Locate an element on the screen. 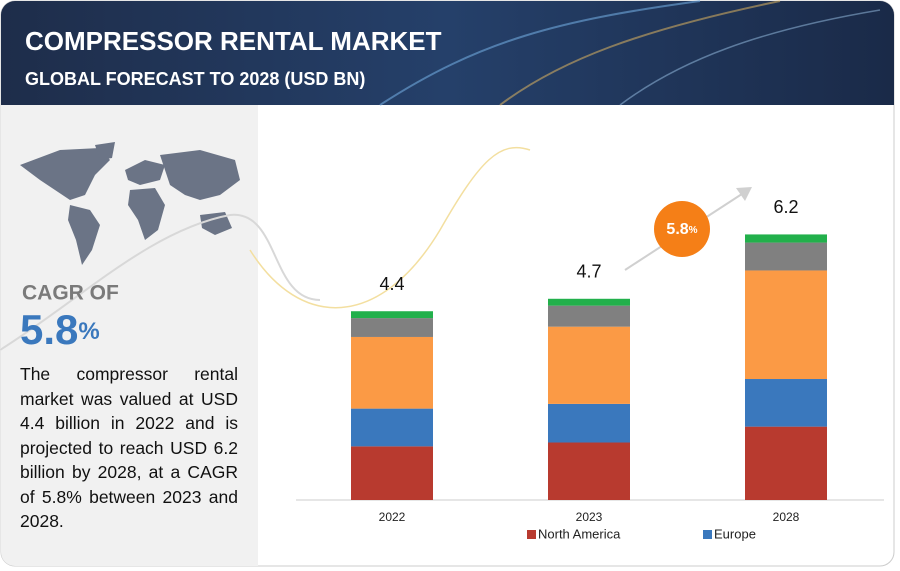 The image size is (900, 571). badge-unit: % is located at coordinates (693, 230).